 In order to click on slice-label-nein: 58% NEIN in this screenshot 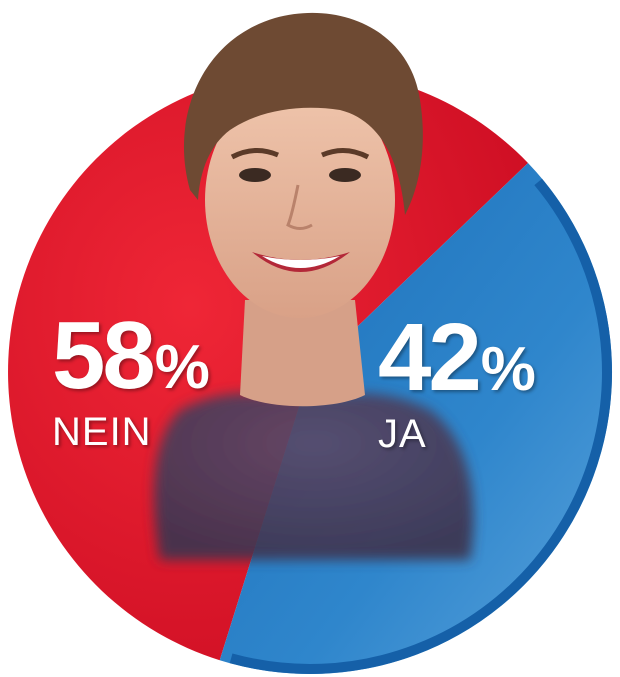, I will do `click(131, 381)`.